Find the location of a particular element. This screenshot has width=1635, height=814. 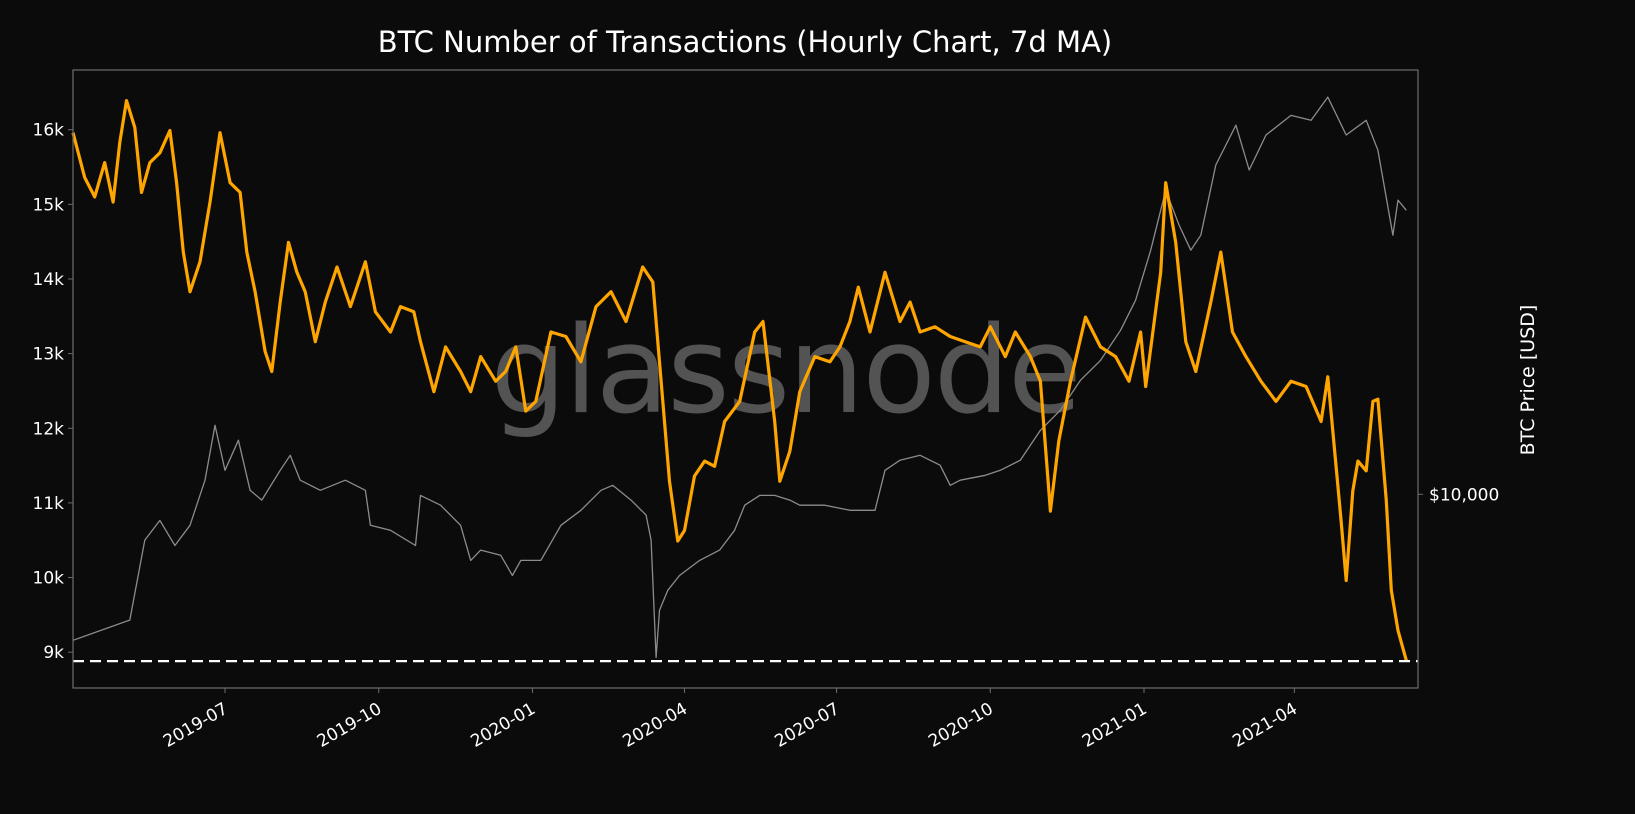

y2-axis-label: BTC Price [USD] is located at coordinates (1528, 380).